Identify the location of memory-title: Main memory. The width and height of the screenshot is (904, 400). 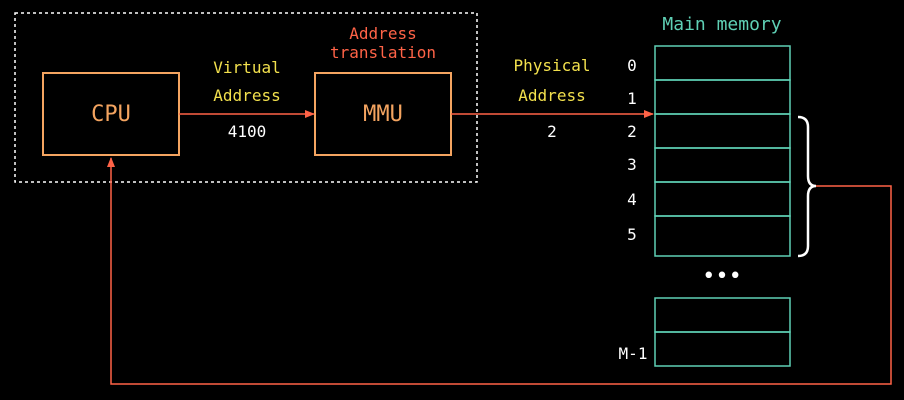
(721, 24).